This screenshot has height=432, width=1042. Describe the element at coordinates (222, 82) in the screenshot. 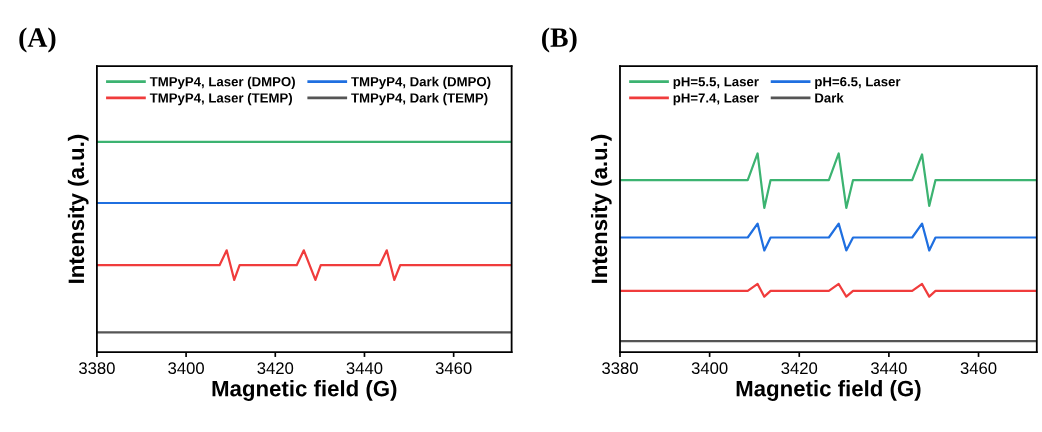

I see `legend-label: TMPyP4, Laser (DMPO)` at that location.